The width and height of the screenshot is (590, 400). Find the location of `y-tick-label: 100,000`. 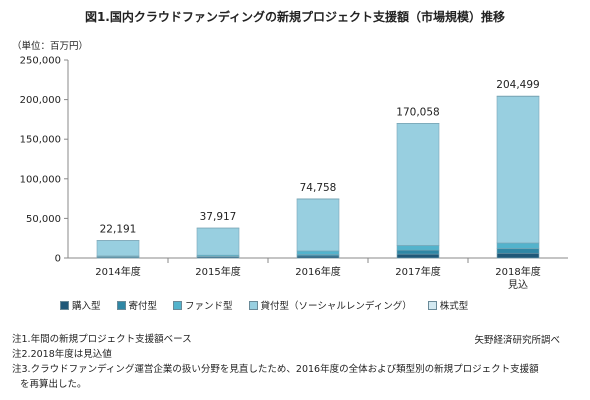

y-tick-label: 100,000 is located at coordinates (40, 179).